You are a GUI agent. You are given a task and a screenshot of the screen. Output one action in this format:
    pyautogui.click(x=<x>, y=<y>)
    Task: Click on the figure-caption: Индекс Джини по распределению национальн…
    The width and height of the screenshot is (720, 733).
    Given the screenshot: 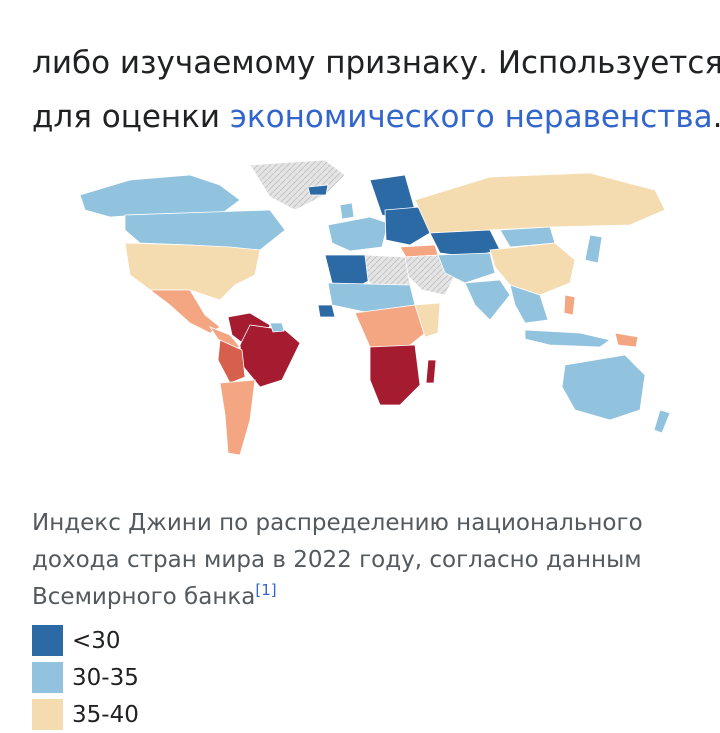 What is the action you would take?
    pyautogui.click(x=362, y=560)
    